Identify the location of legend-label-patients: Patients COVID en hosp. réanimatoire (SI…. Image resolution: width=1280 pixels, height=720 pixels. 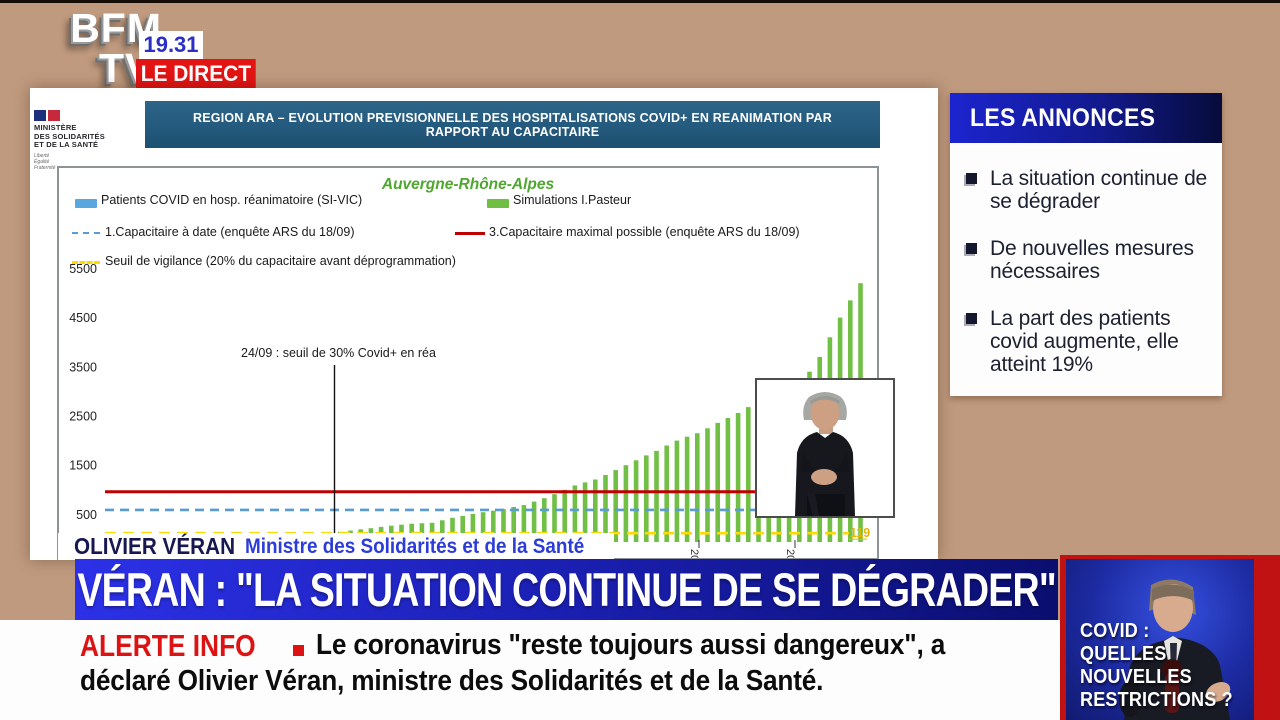
(232, 200).